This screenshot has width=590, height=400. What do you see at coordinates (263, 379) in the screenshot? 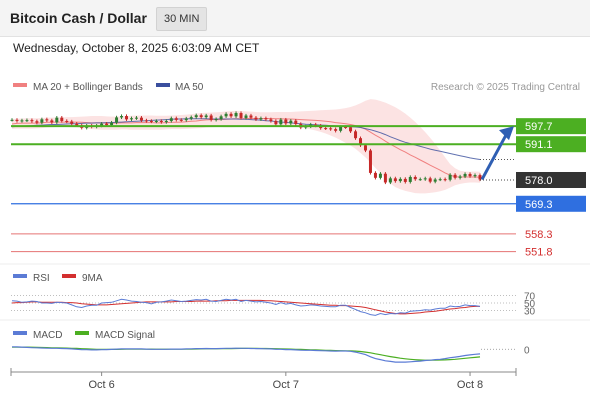
I see `time-axis: Oct 6 Oct 7 Oct 8` at bounding box center [263, 379].